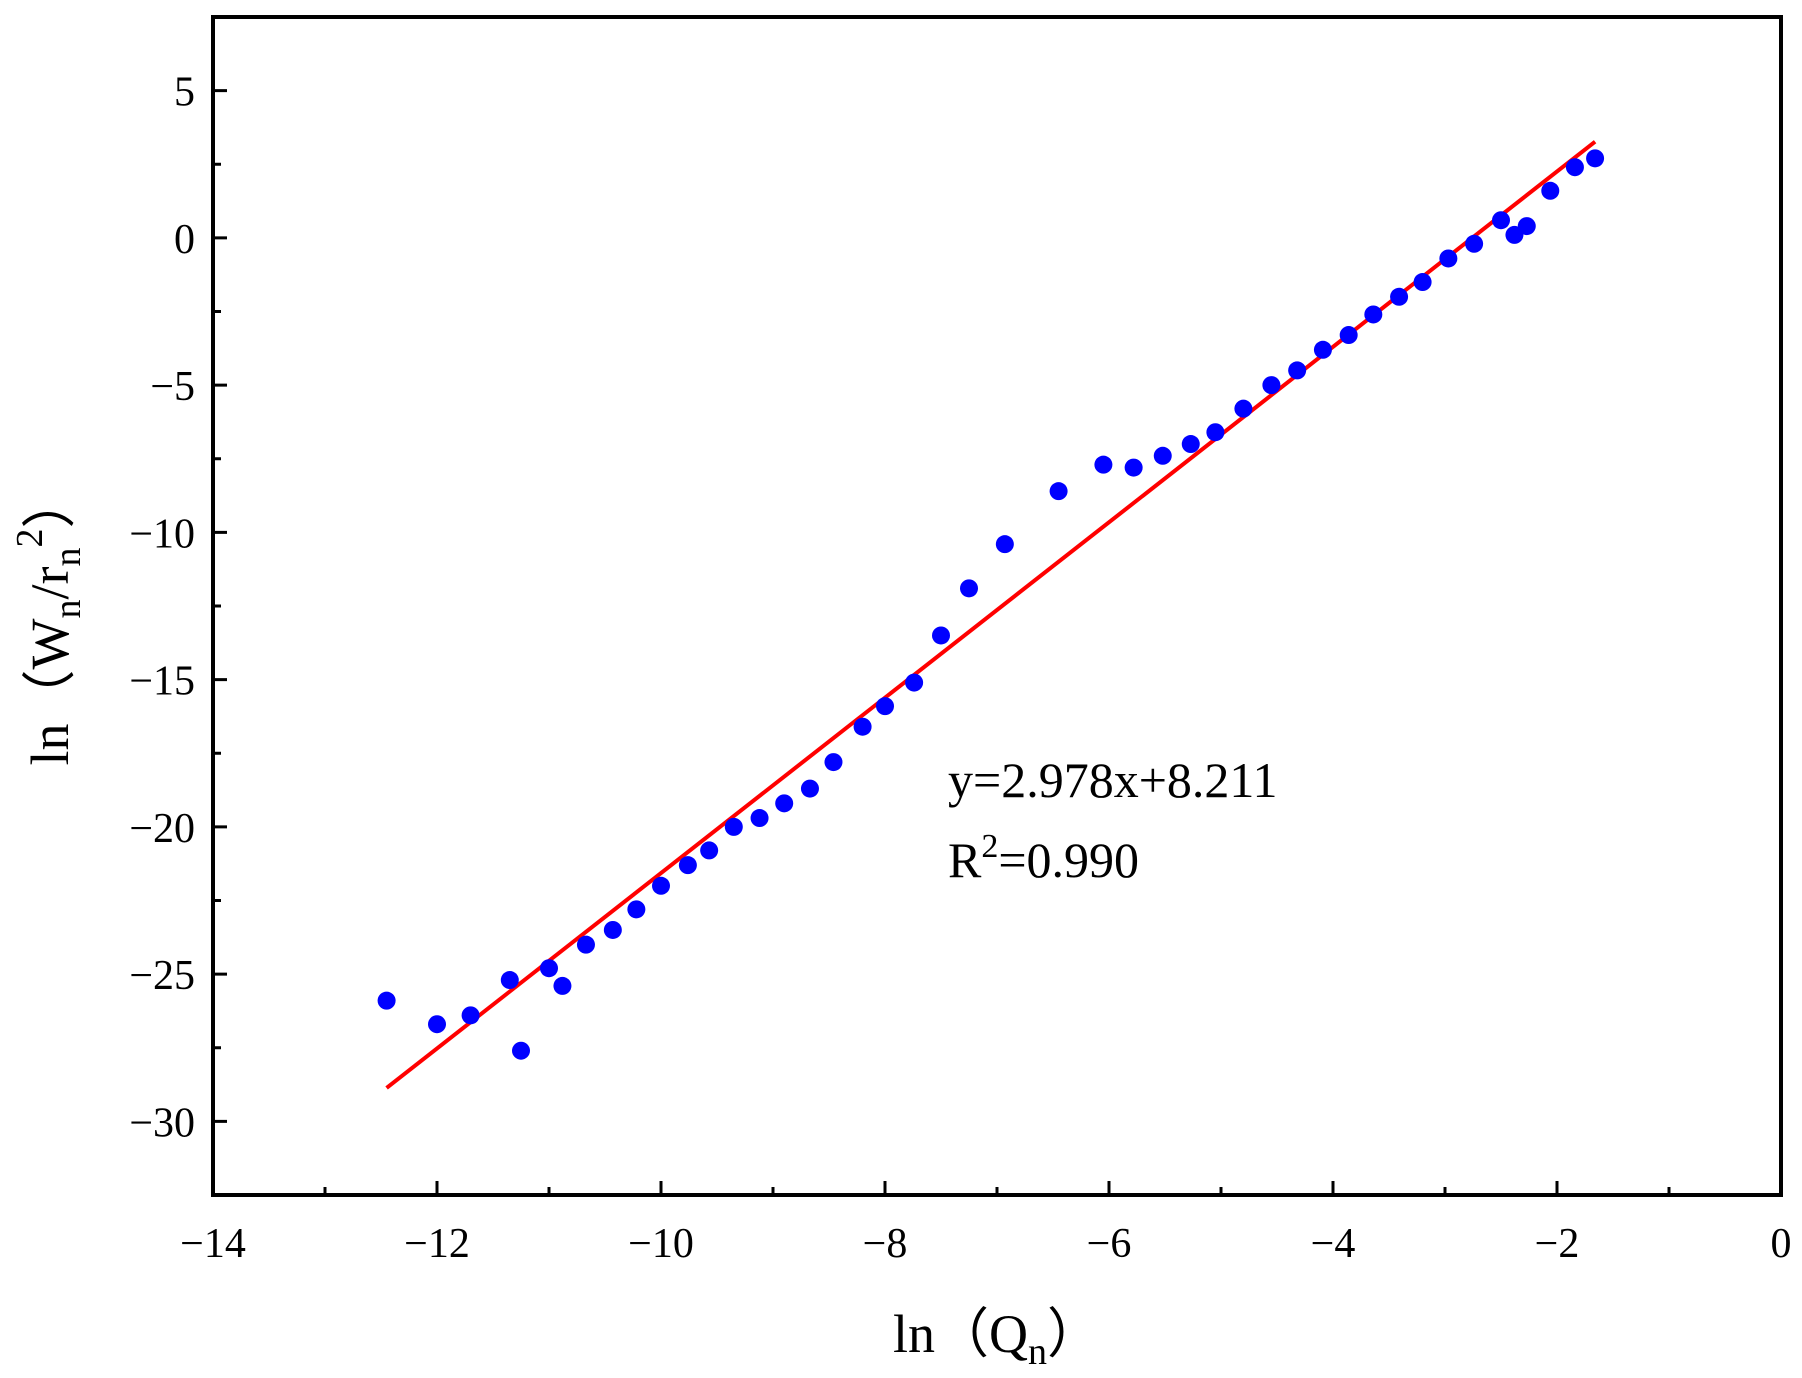 This screenshot has width=1802, height=1378. Describe the element at coordinates (213, 1244) in the screenshot. I see `x-tick-label: −14` at that location.